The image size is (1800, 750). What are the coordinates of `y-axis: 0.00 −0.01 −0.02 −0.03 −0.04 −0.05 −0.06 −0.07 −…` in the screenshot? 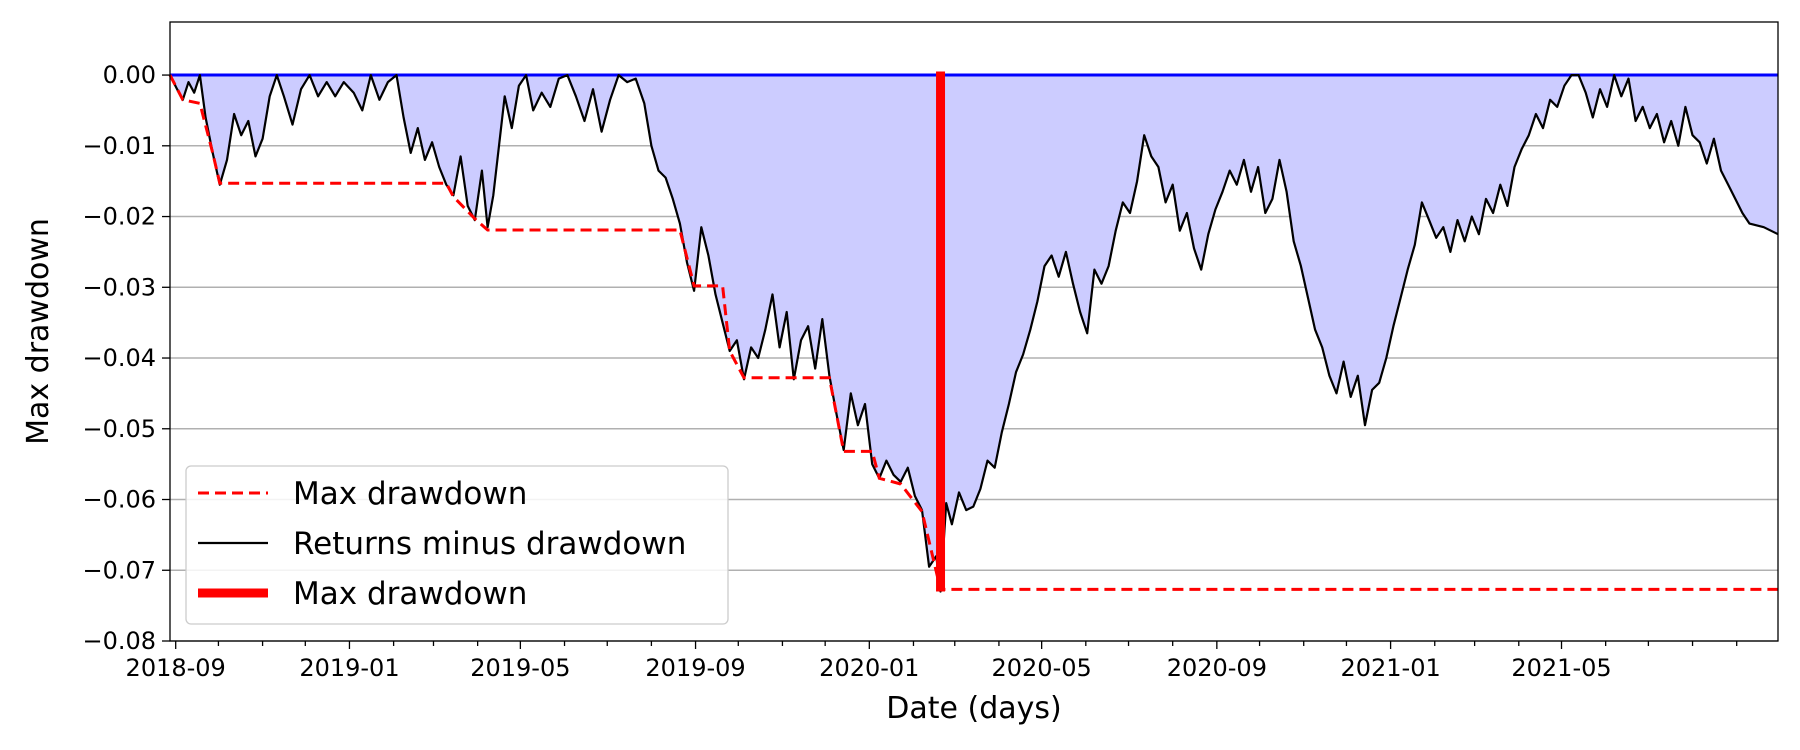 It's located at (126, 358).